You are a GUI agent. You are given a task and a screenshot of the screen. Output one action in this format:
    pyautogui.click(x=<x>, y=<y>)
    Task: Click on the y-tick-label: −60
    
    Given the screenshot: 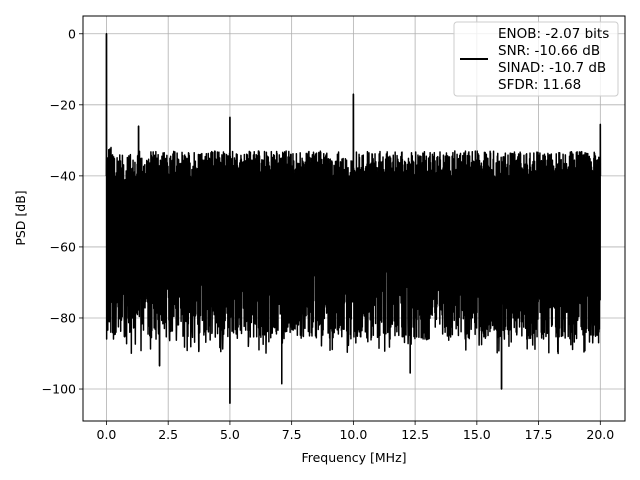 What is the action you would take?
    pyautogui.click(x=63, y=246)
    